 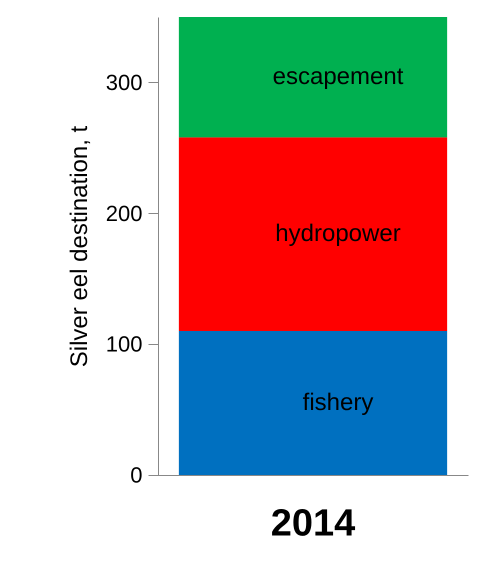 I want to click on y-axis-title: Silver eel destination, t, so click(x=79, y=246).